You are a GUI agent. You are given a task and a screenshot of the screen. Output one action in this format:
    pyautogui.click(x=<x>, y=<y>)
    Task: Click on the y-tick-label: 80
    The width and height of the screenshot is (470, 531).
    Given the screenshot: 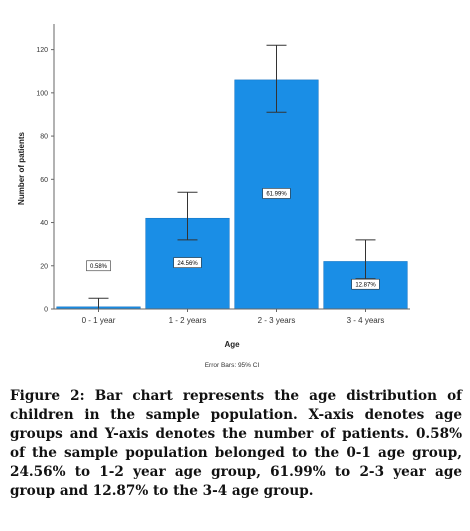 What is the action you would take?
    pyautogui.click(x=44, y=137)
    